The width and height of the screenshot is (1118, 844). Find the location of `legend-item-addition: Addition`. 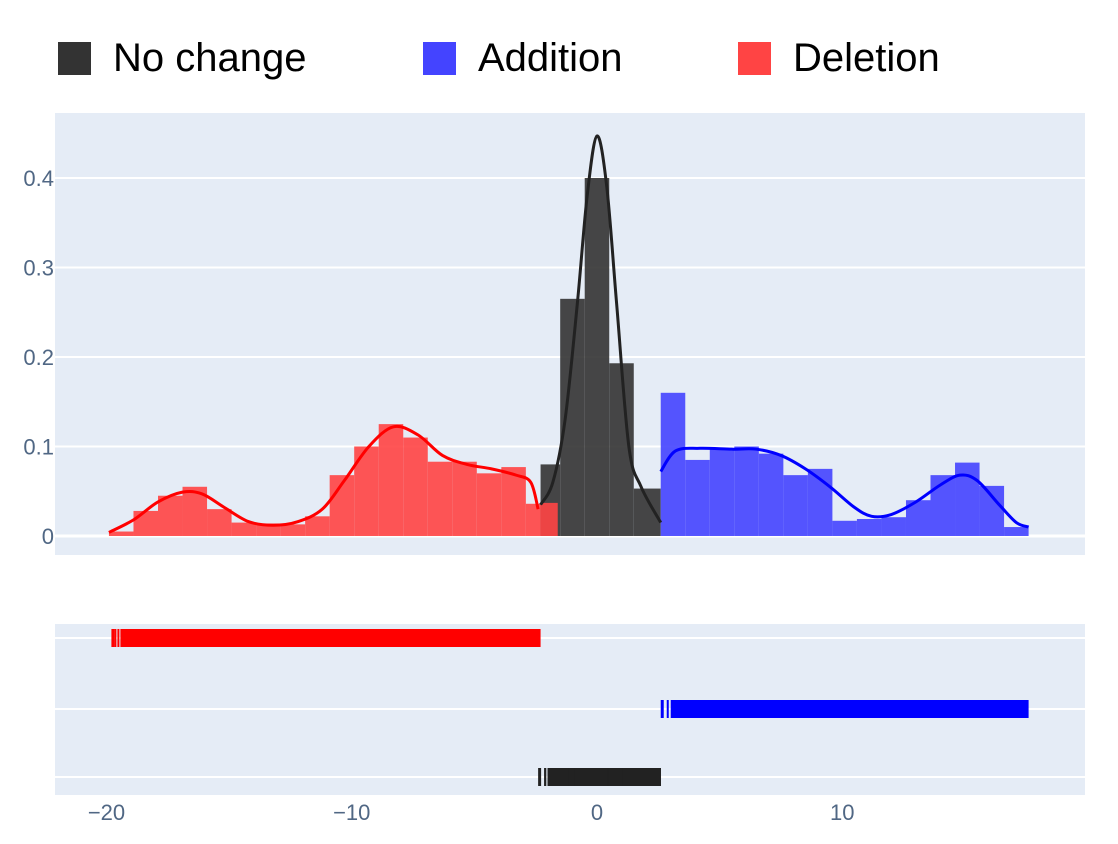

legend-item-addition: Addition is located at coordinates (523, 58).